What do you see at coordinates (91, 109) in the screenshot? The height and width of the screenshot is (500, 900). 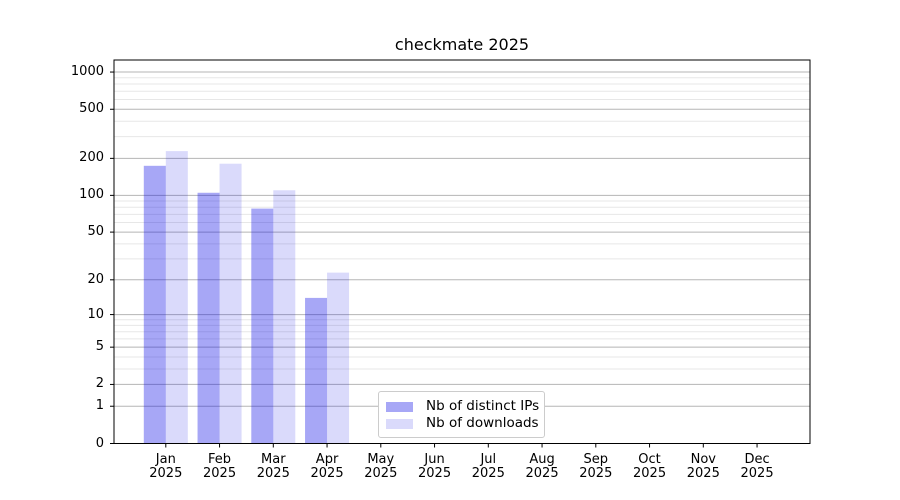 I see `y-tick-label: 500` at bounding box center [91, 109].